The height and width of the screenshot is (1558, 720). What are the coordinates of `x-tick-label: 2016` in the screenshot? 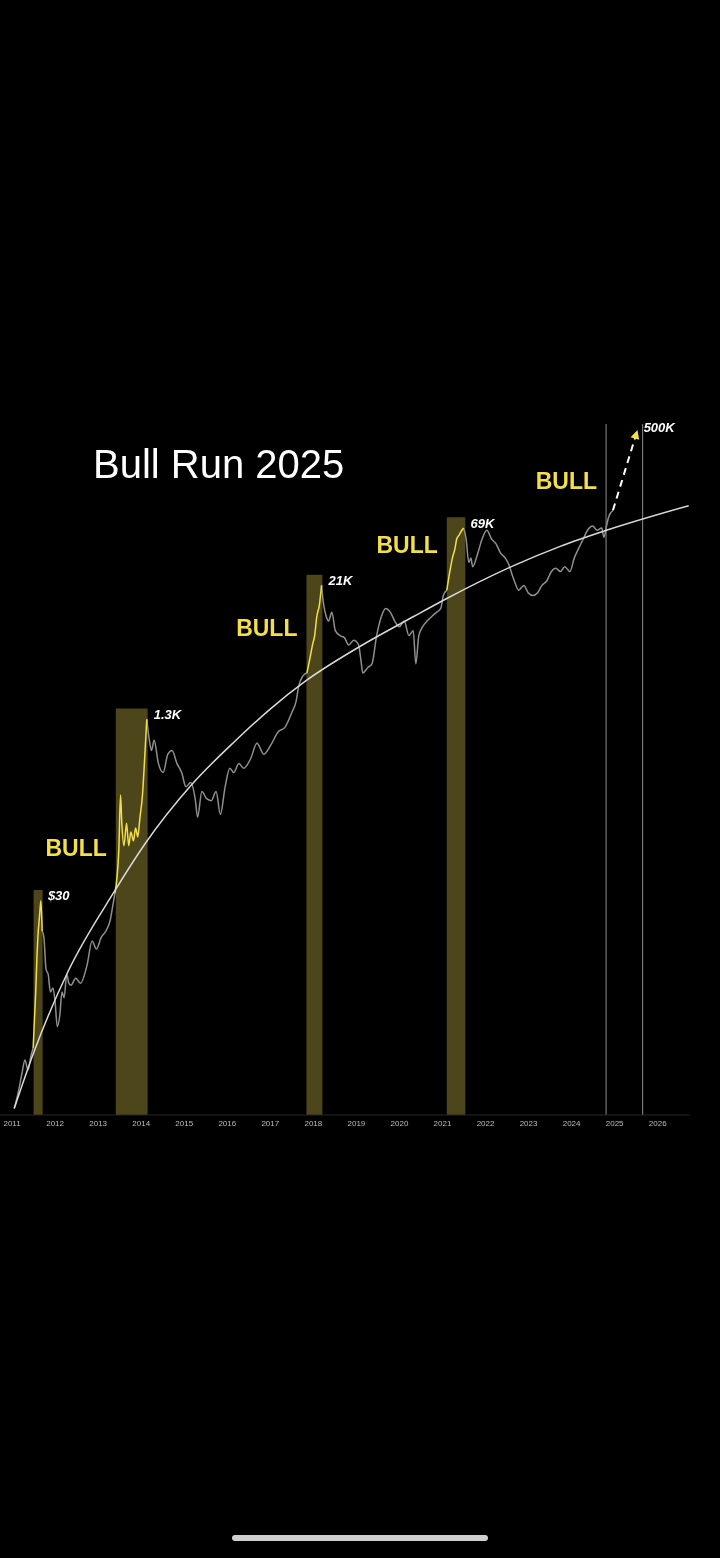 It's located at (227, 1123).